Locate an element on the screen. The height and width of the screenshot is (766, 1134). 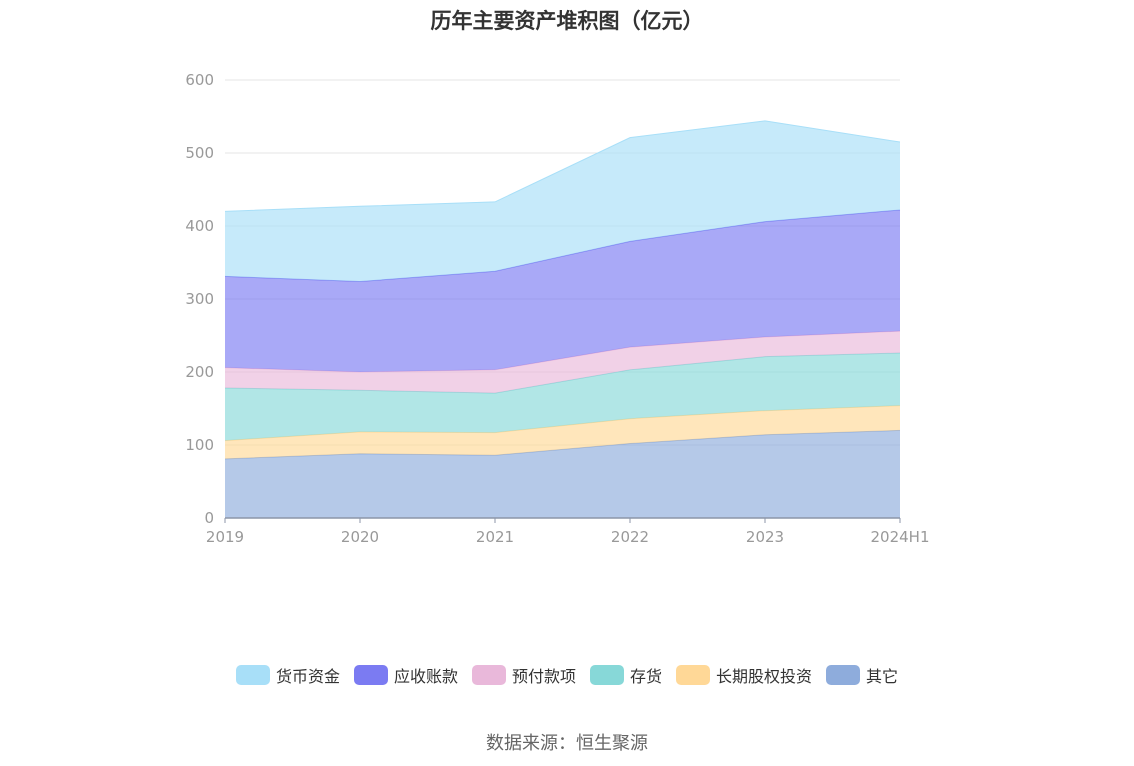
y-tick-label: 400 is located at coordinates (199, 226).